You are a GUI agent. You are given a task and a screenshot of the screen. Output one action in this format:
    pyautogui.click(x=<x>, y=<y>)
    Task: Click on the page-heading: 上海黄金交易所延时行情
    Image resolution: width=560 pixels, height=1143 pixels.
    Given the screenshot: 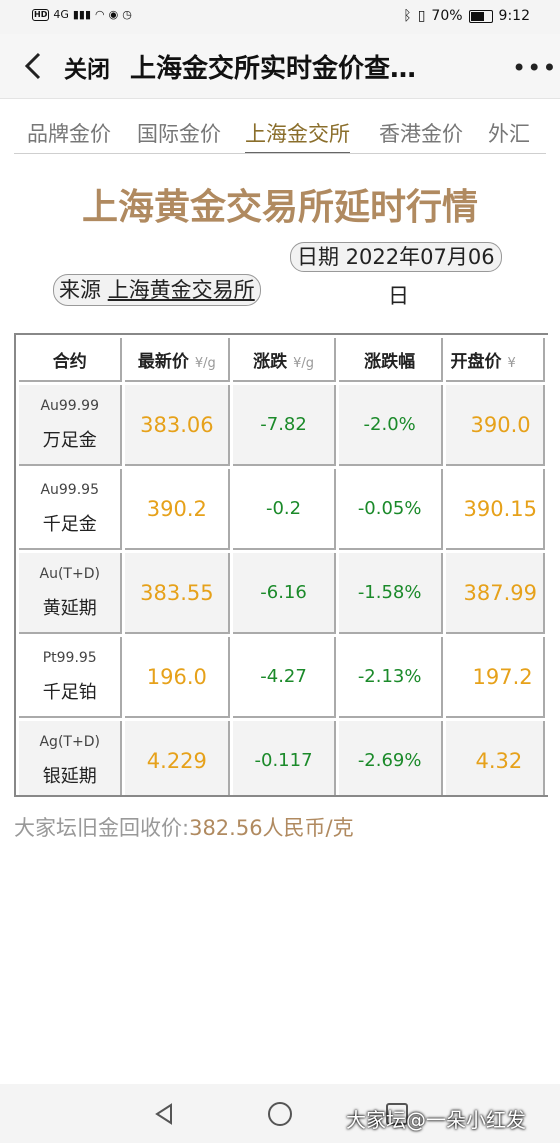 What is the action you would take?
    pyautogui.click(x=279, y=207)
    